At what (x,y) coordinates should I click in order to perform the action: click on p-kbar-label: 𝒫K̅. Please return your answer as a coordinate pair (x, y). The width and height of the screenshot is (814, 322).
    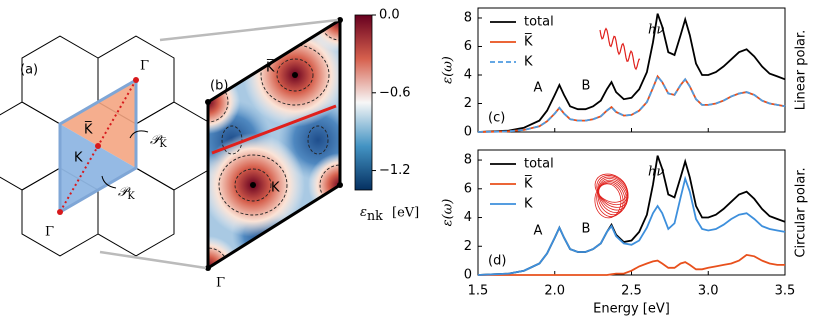
    Looking at the image, I should click on (158, 141).